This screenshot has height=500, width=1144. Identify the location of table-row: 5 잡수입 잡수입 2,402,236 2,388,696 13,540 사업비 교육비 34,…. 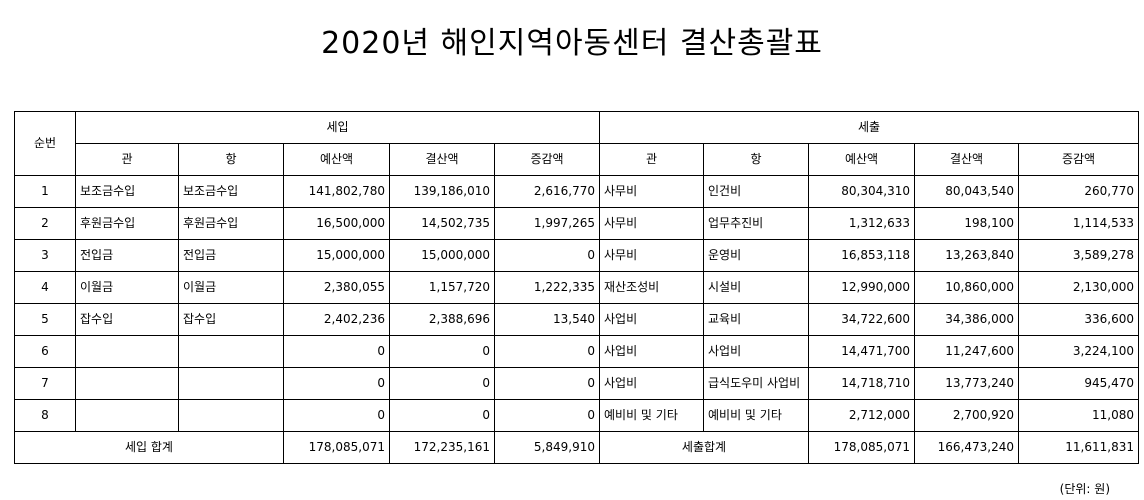
(576, 319).